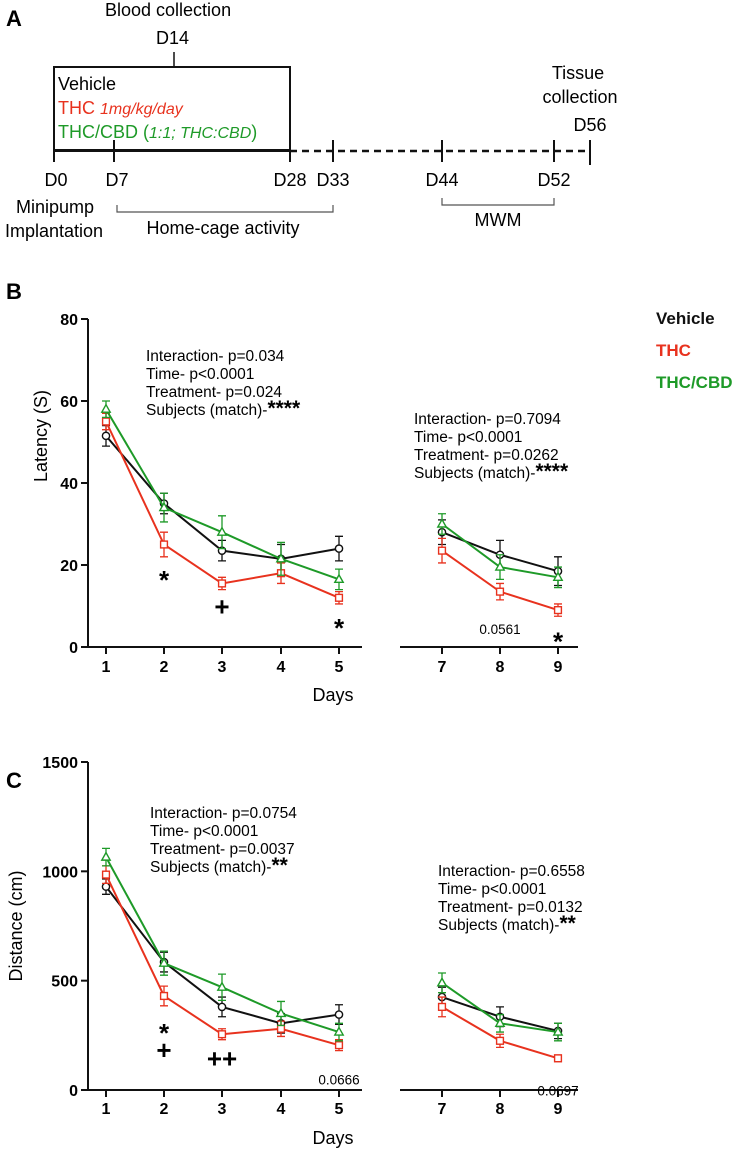 Image resolution: width=743 pixels, height=1152 pixels. Describe the element at coordinates (673, 350) in the screenshot. I see `legend-thc: THC` at that location.